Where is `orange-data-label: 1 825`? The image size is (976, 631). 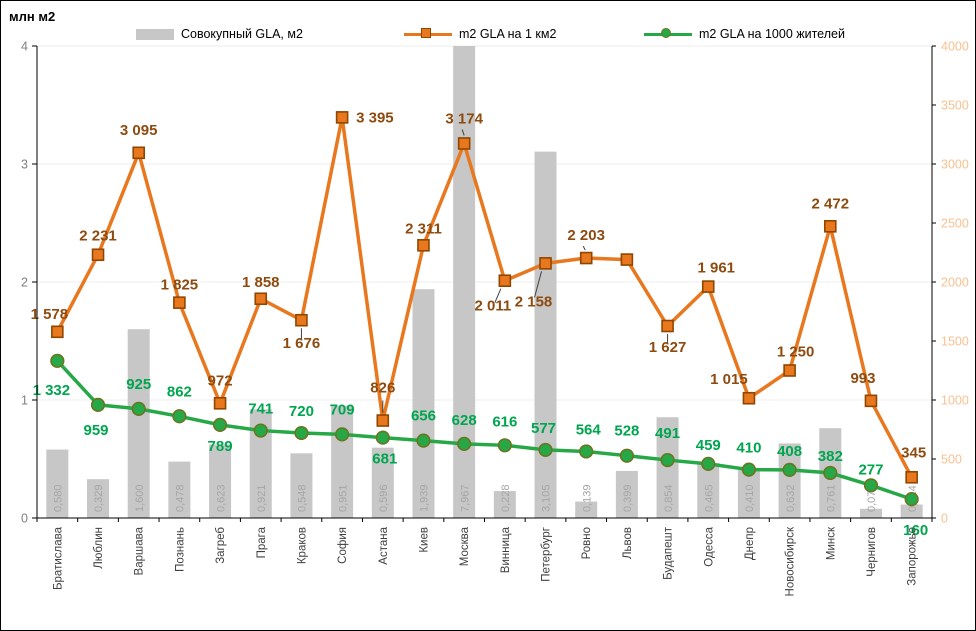 orange-data-label: 1 825 is located at coordinates (180, 285).